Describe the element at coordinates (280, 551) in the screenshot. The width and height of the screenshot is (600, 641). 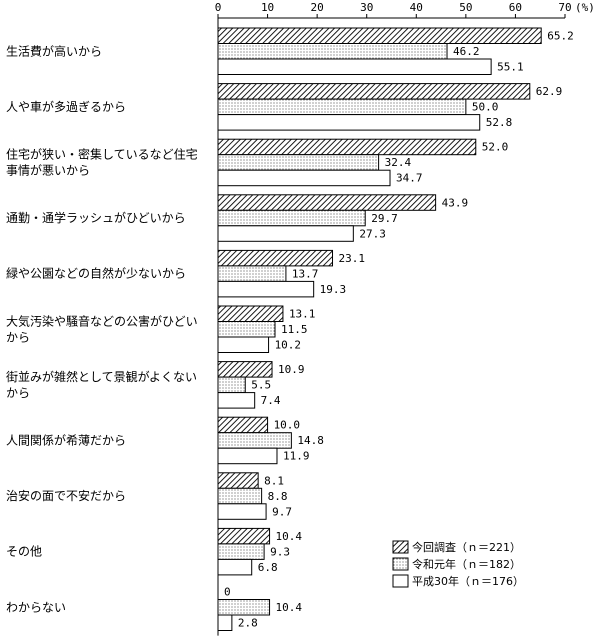
I see `data-label: 9.3` at that location.